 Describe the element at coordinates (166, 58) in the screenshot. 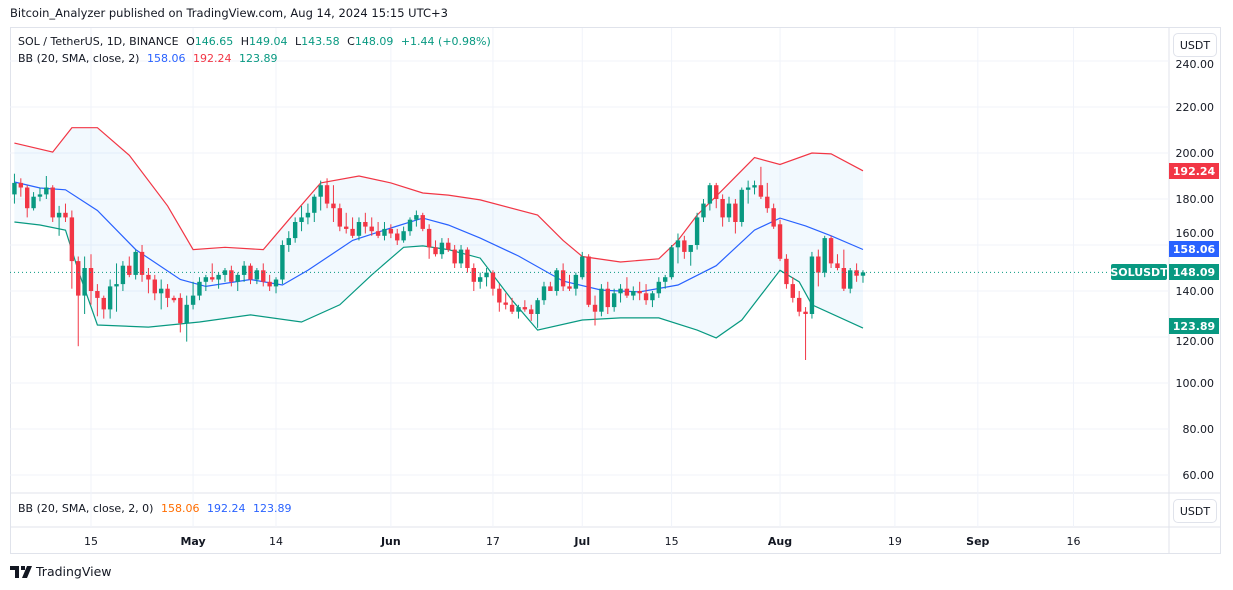

I see `bb-basis-value: 158.06` at that location.